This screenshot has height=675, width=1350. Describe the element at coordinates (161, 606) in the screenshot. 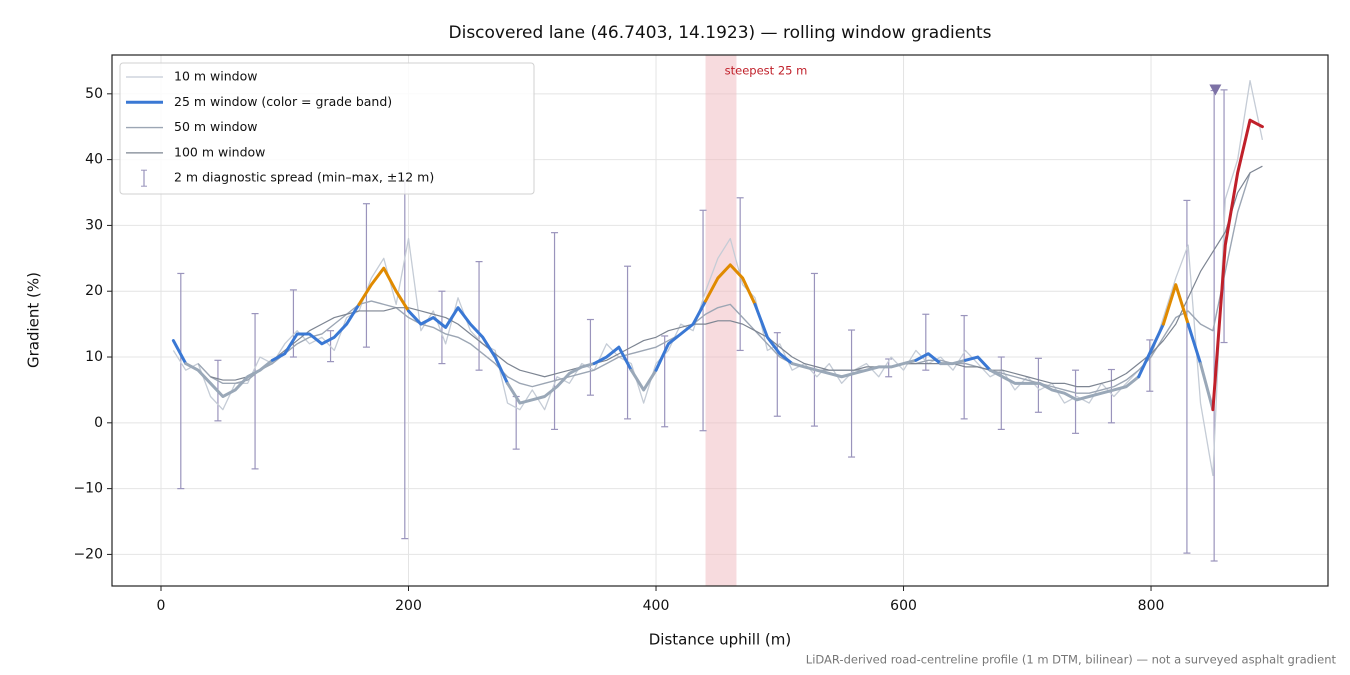

I see `x-tick-label: 0` at that location.